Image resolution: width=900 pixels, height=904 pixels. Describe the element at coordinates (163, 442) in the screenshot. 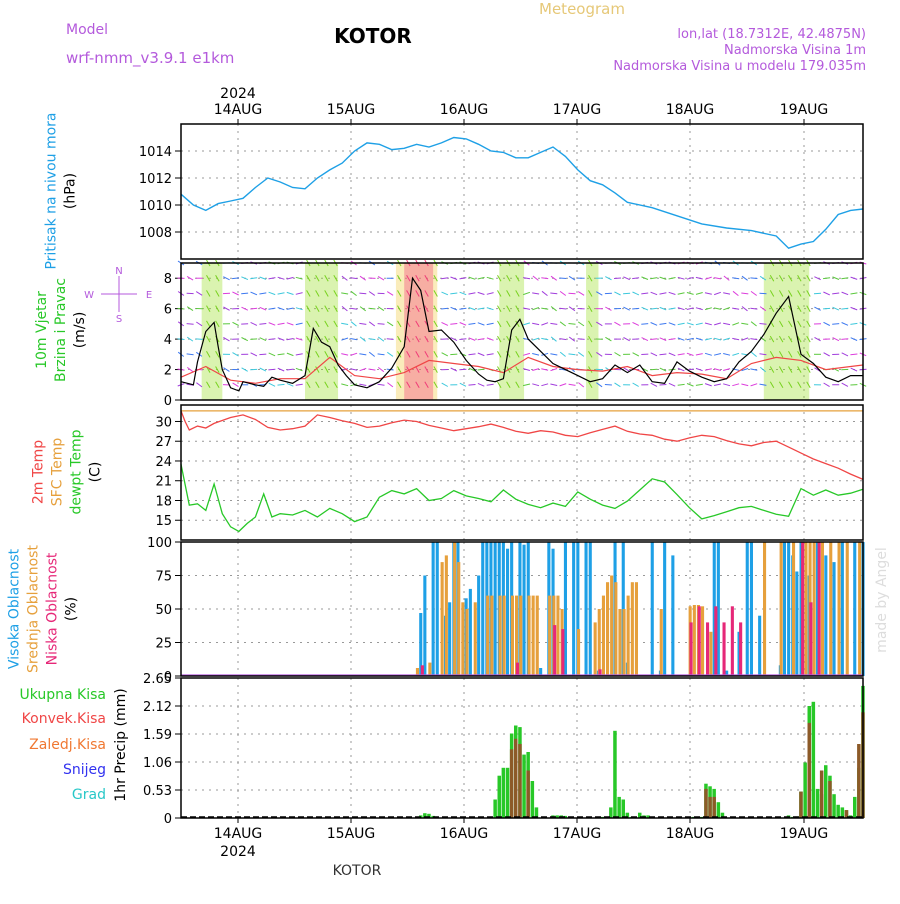

I see `y-tick-label: 27` at that location.